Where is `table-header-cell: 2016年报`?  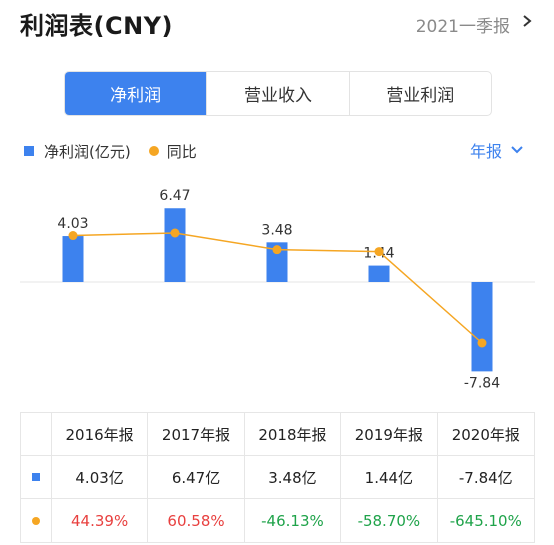 table-header-cell: 2016年报 is located at coordinates (100, 434).